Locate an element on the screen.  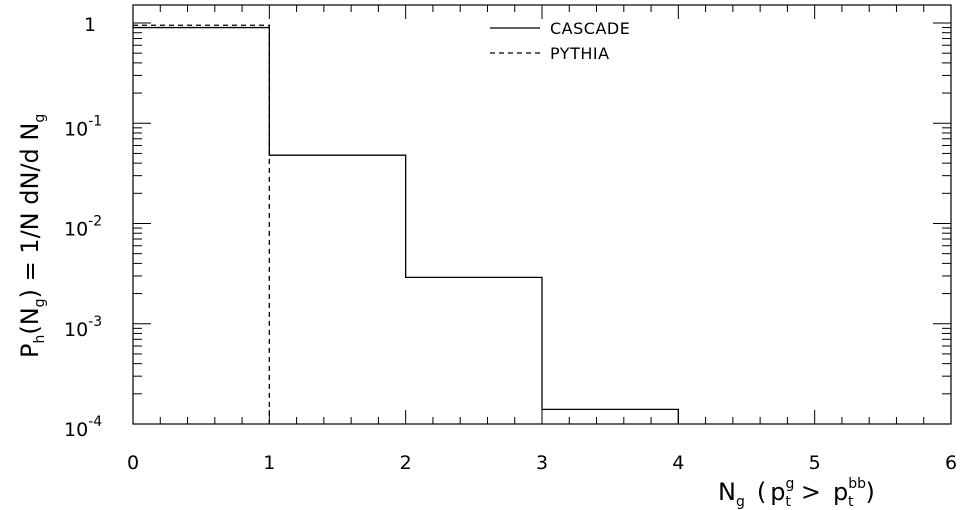
x-tick-label: 2 is located at coordinates (406, 463).